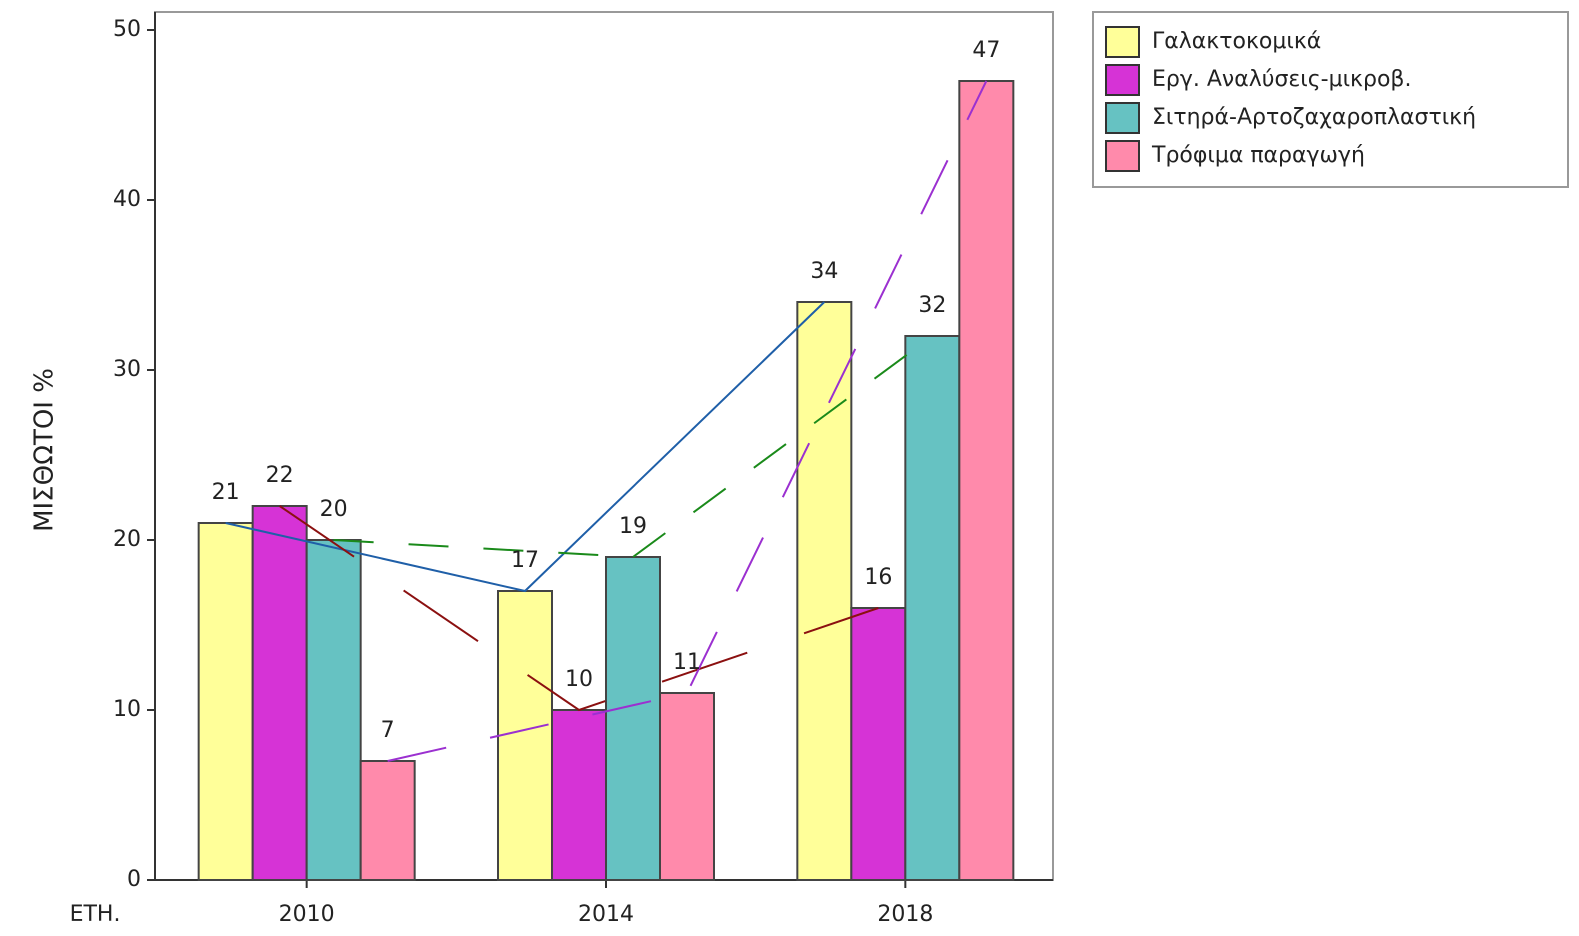 The width and height of the screenshot is (1579, 936). I want to click on x-axis-label: ΕΤΗ., so click(95, 914).